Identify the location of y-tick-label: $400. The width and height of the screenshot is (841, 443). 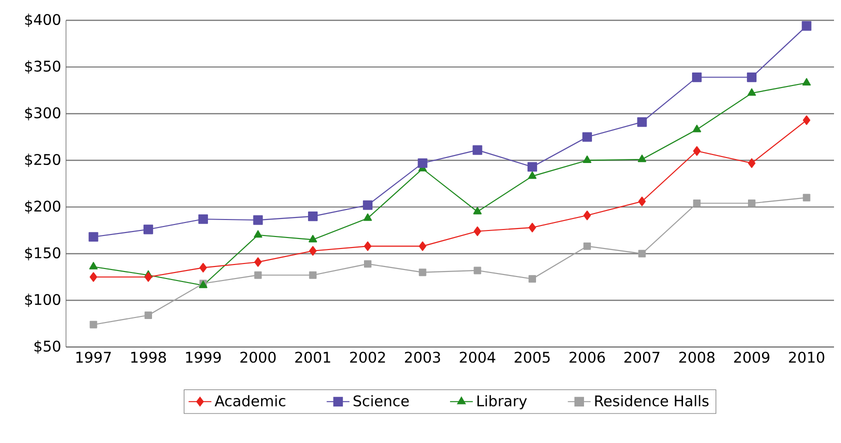
(42, 20).